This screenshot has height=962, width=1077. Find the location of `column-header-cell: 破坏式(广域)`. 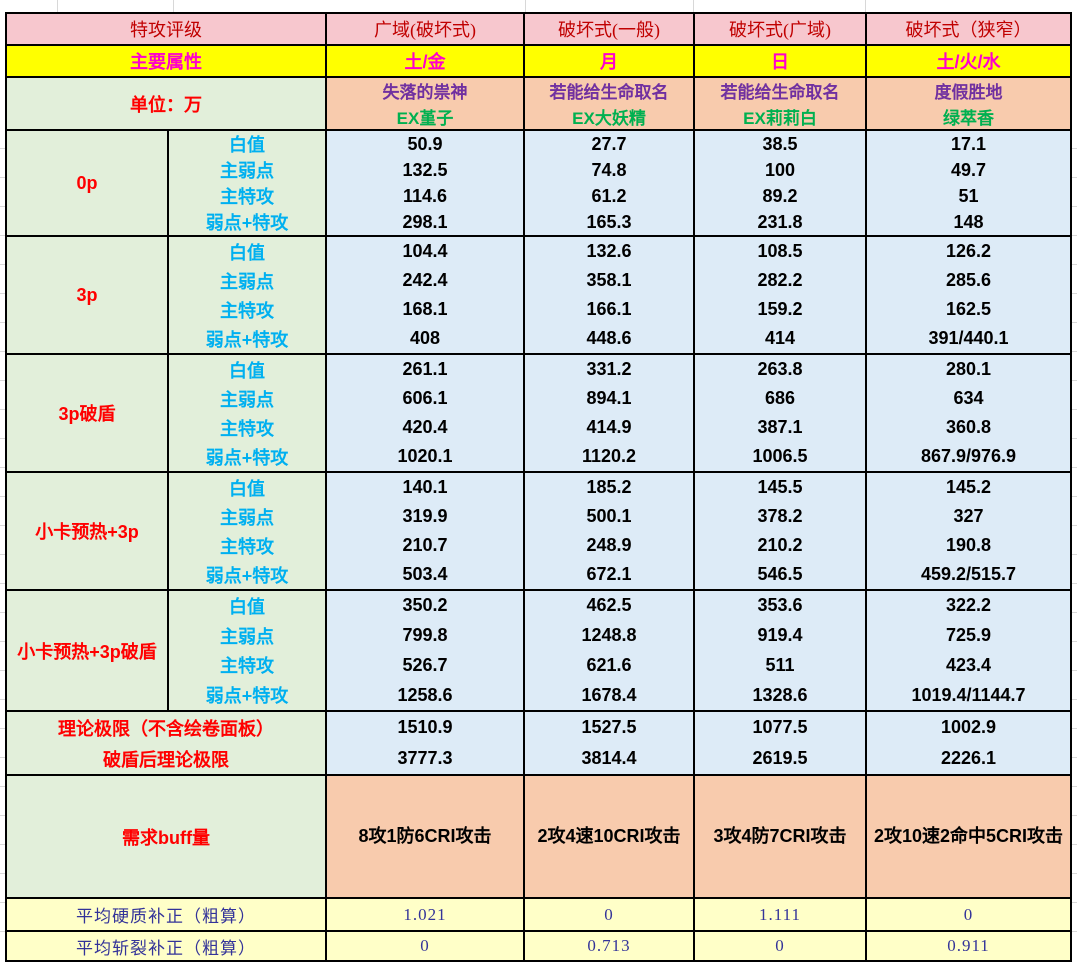

column-header-cell: 破坏式(广域) is located at coordinates (780, 29).